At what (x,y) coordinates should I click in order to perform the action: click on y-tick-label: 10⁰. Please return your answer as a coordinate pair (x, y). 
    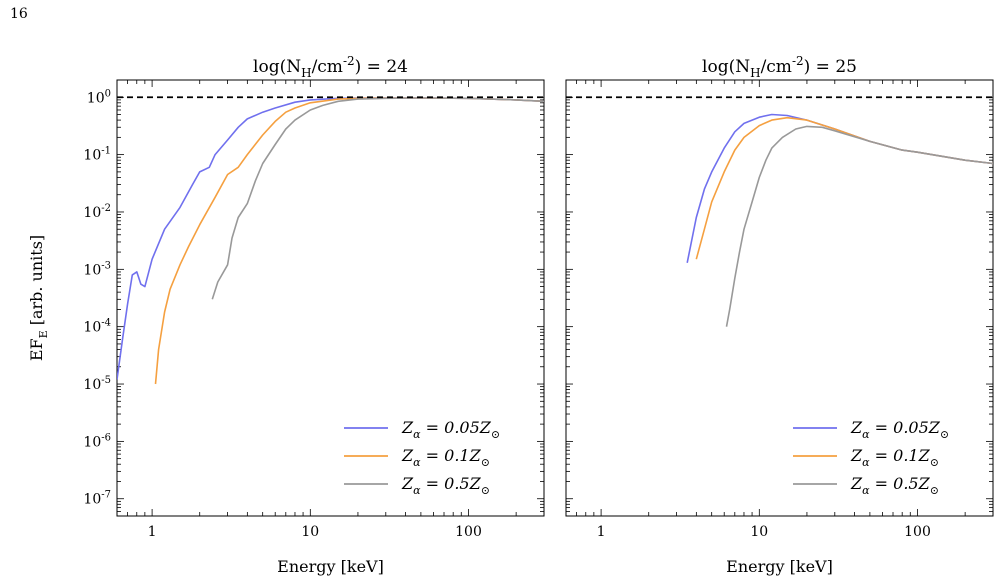
    Looking at the image, I should click on (99, 97).